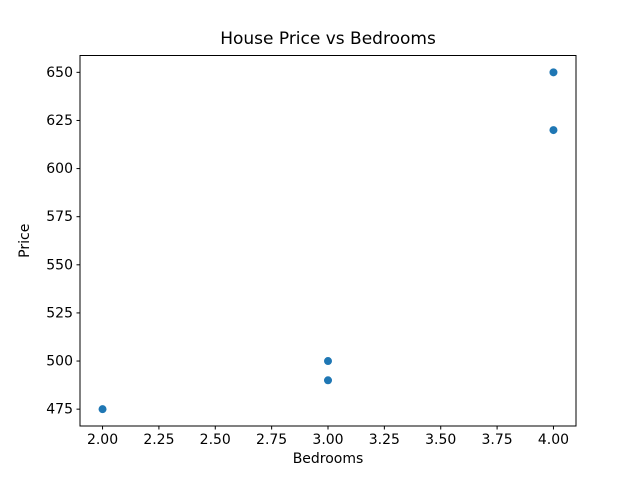 The height and width of the screenshot is (484, 640). I want to click on y-tick-label: 600, so click(59, 169).